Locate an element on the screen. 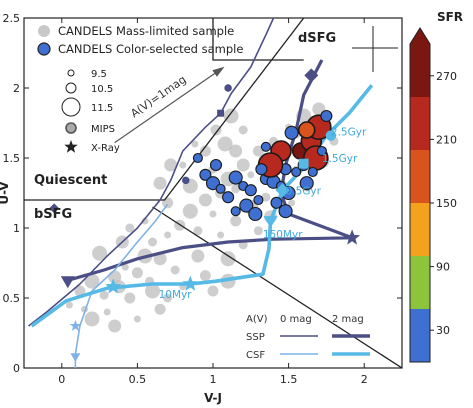  age-label-10myr: 10Myr is located at coordinates (176, 295).